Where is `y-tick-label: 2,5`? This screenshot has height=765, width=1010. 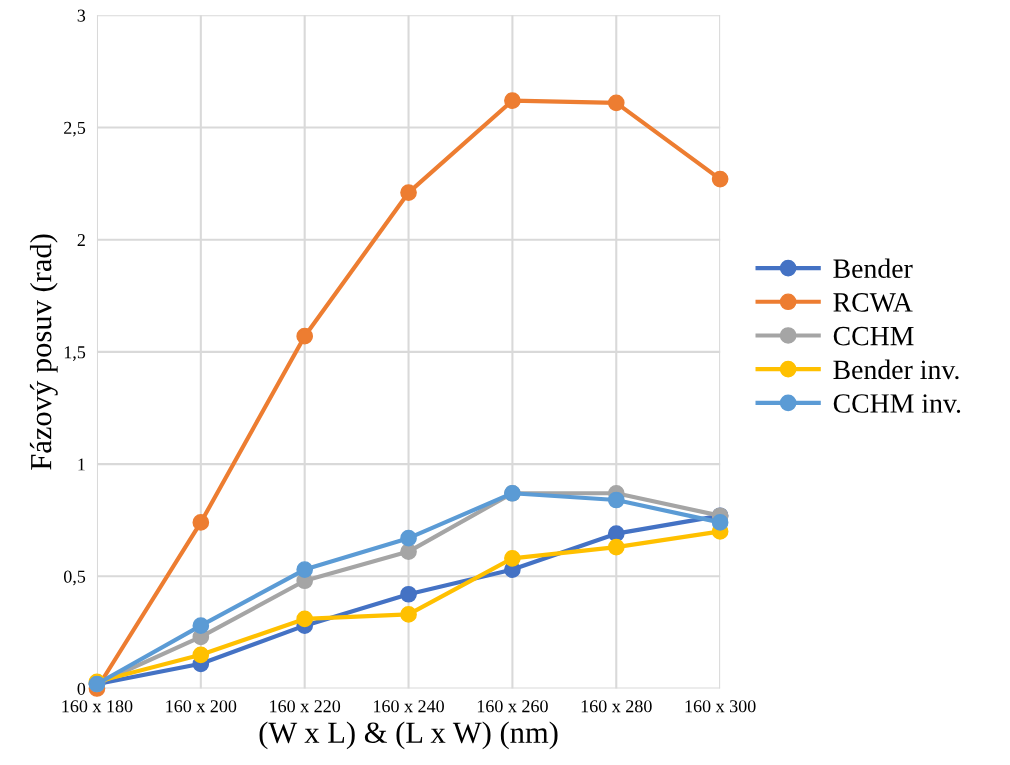 y-tick-label: 2,5 is located at coordinates (75, 129).